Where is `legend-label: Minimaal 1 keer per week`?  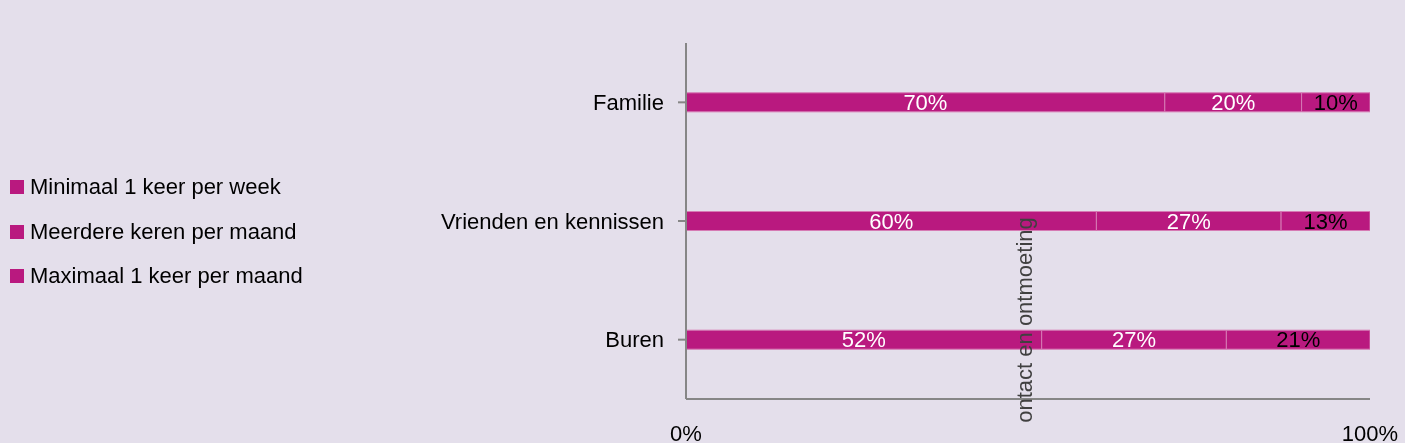 legend-label: Minimaal 1 keer per week is located at coordinates (155, 187).